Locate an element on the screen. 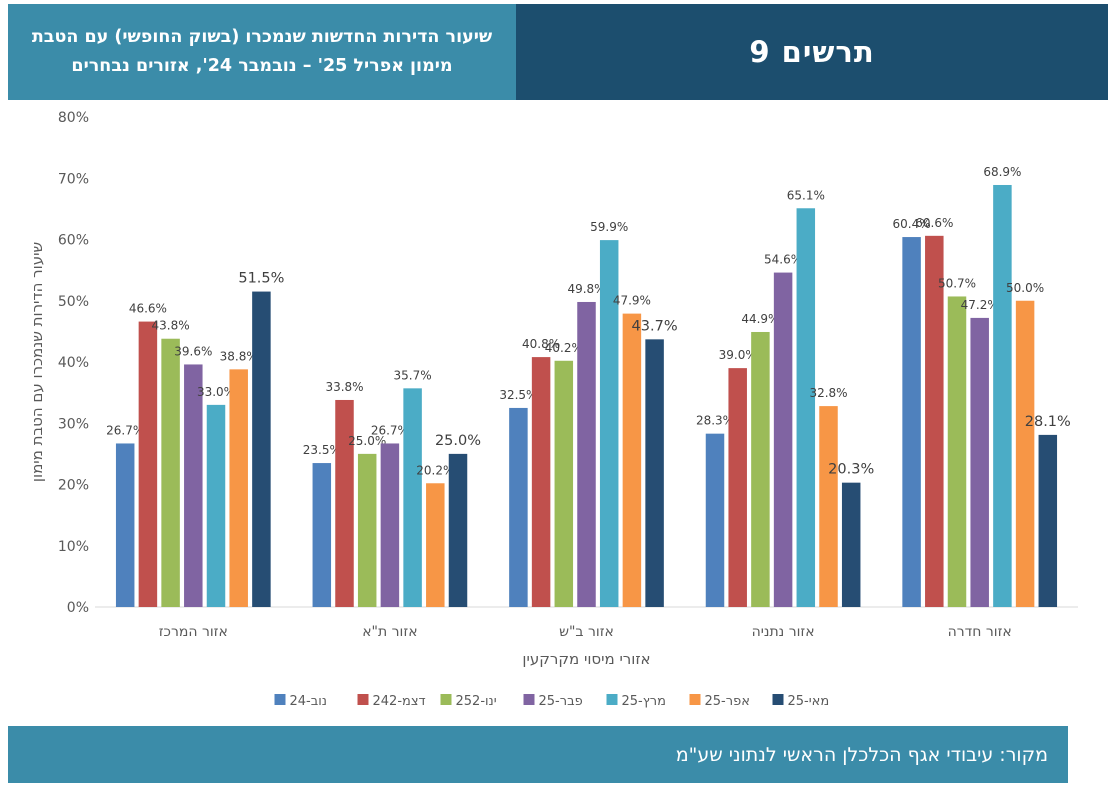 This screenshot has width=1108, height=788. x-tick-label: אזור חדרה is located at coordinates (980, 632).